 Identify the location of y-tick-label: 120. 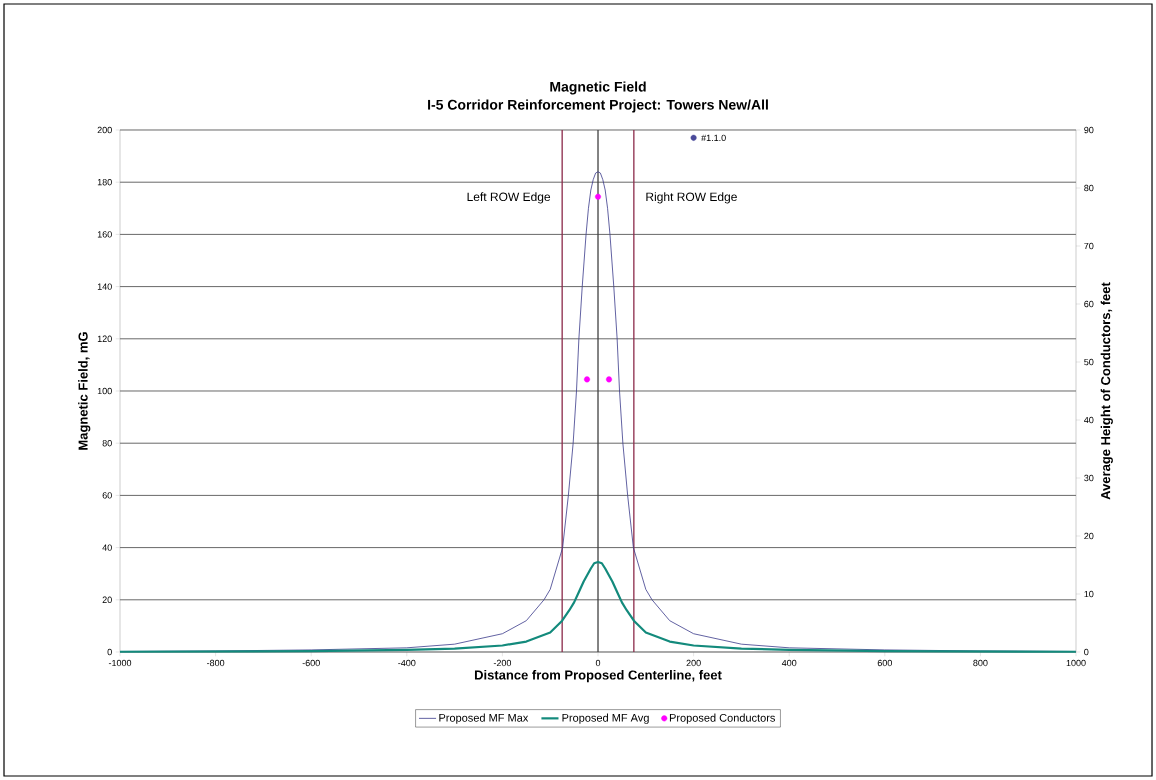
(104, 338).